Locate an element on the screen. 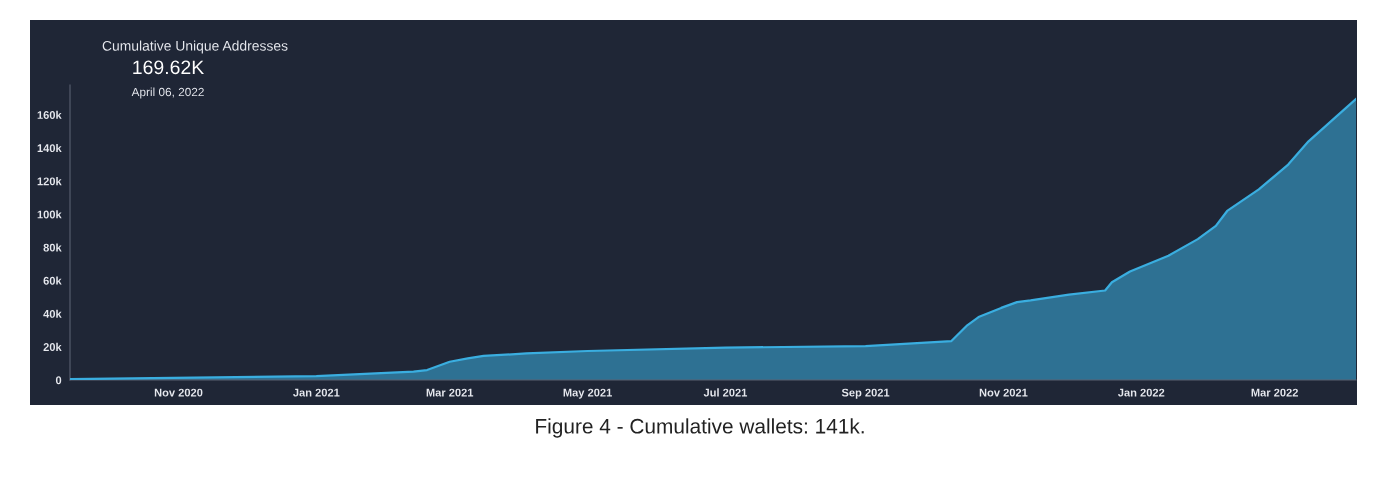 This screenshot has height=483, width=1400. y-tick-label: 140k is located at coordinates (49, 148).